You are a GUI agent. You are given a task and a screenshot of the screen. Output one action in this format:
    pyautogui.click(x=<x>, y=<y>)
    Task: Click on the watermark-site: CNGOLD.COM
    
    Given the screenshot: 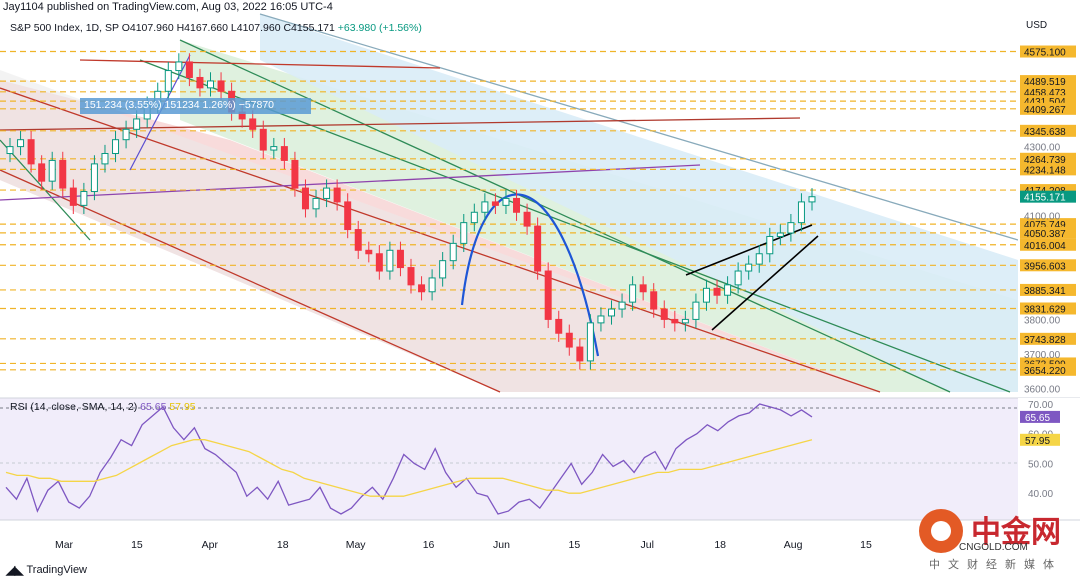 What is the action you would take?
    pyautogui.click(x=993, y=547)
    